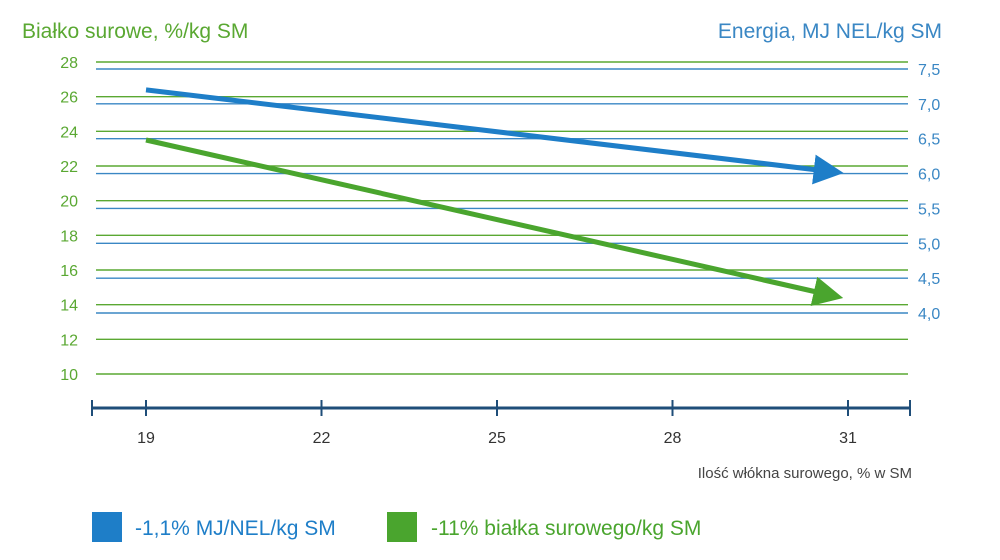 This screenshot has height=560, width=1000. Describe the element at coordinates (501, 423) in the screenshot. I see `x-axis: 19 22 25 28 31` at that location.